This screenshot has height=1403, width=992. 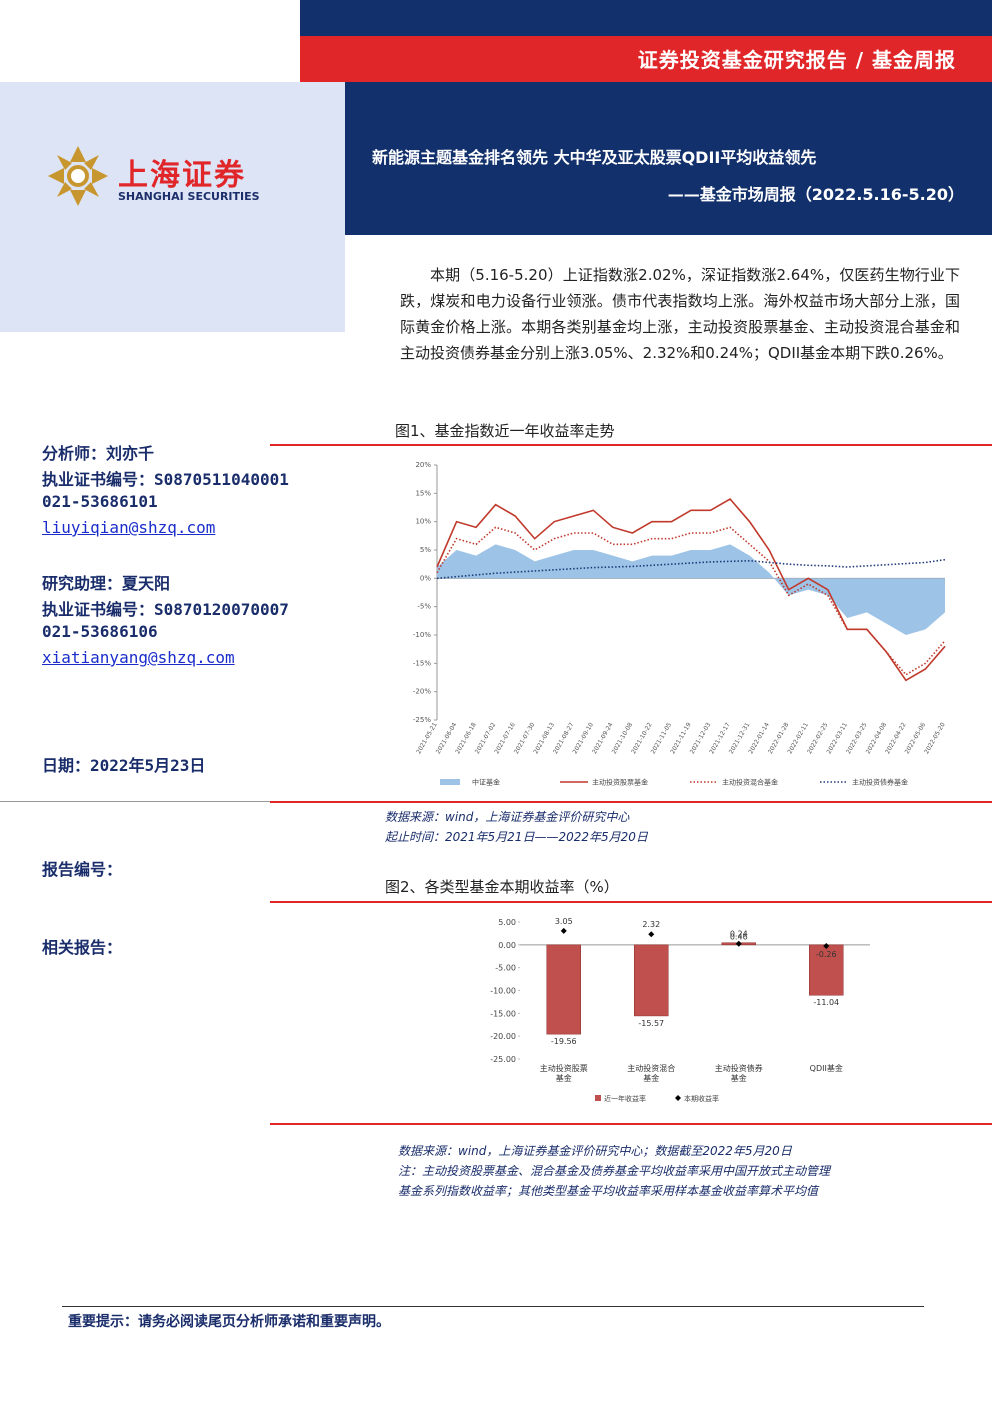 I want to click on analyst-phone: 021-53686101, so click(x=100, y=501).